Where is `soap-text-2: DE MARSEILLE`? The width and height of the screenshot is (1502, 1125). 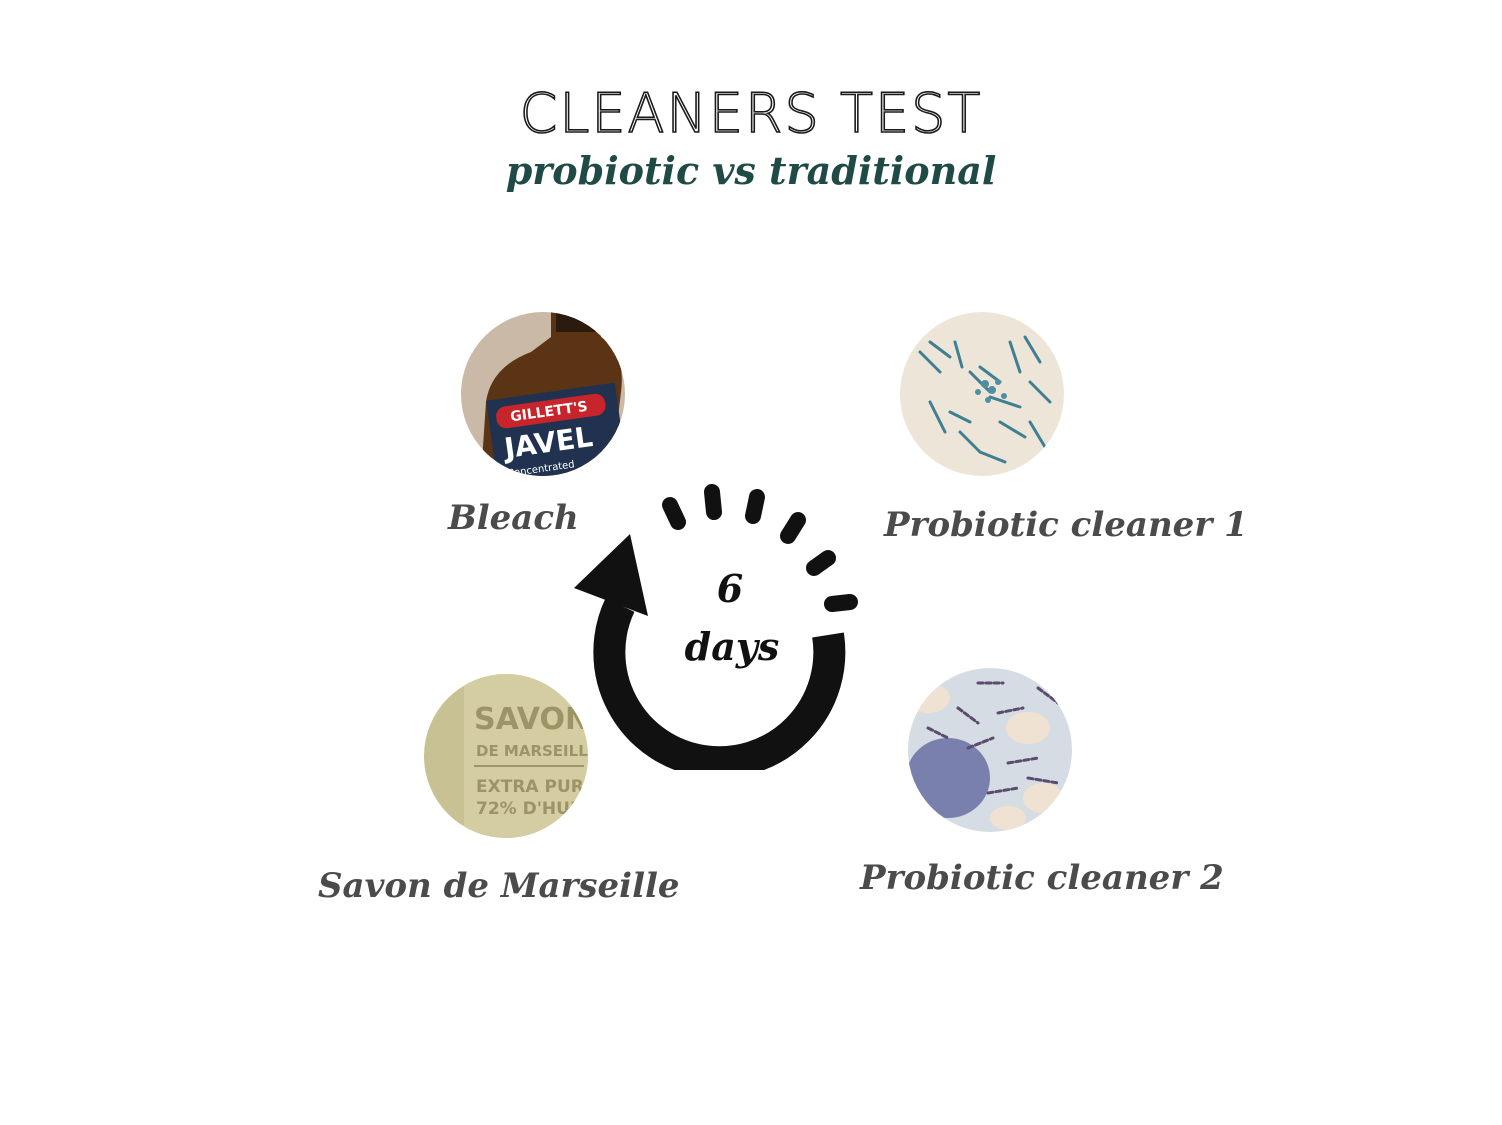 soap-text-2: DE MARSEILLE is located at coordinates (532, 751).